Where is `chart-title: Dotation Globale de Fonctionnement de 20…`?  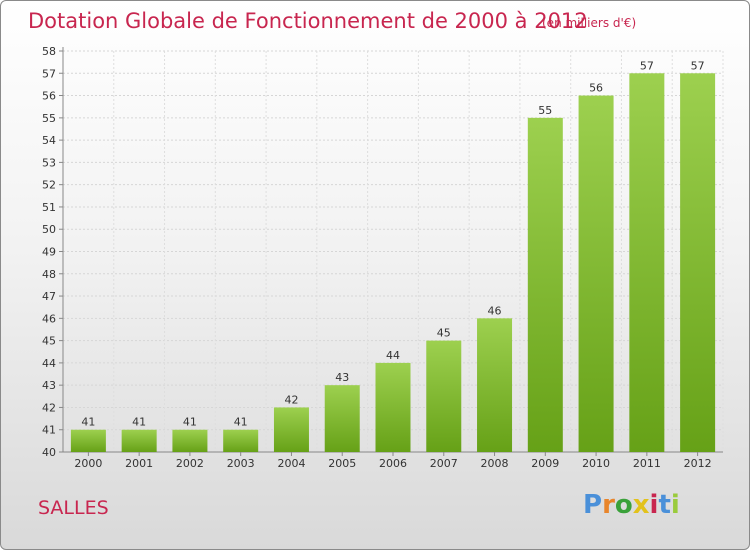
chart-title: Dotation Globale de Fonctionnement de 20… is located at coordinates (308, 21).